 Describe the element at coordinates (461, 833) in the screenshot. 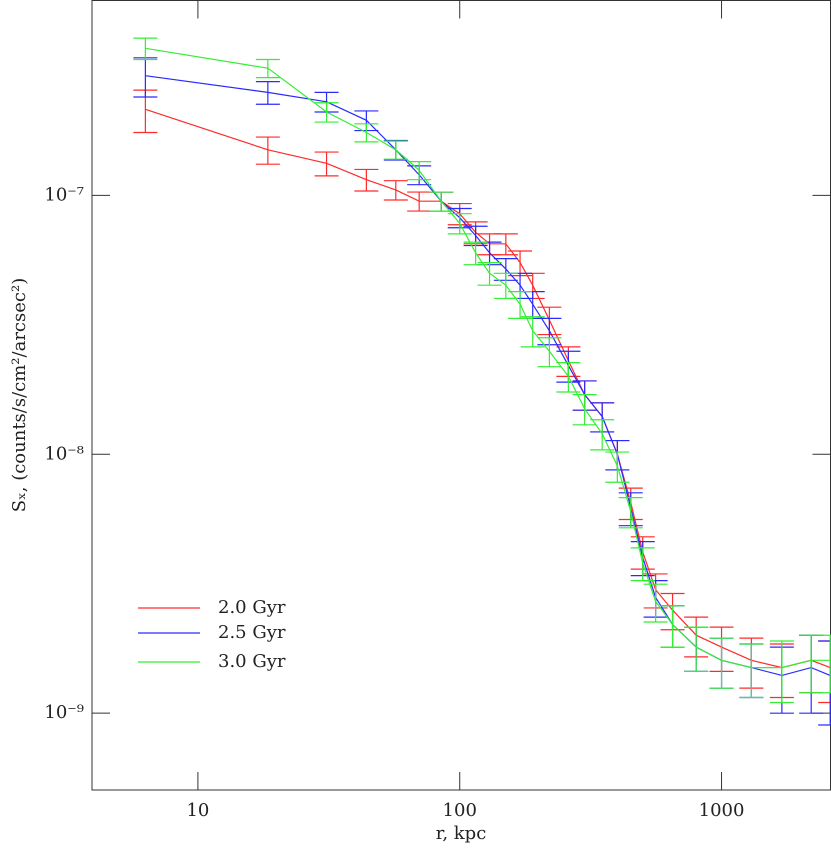

I see `x-axis-label: r, kpc` at that location.